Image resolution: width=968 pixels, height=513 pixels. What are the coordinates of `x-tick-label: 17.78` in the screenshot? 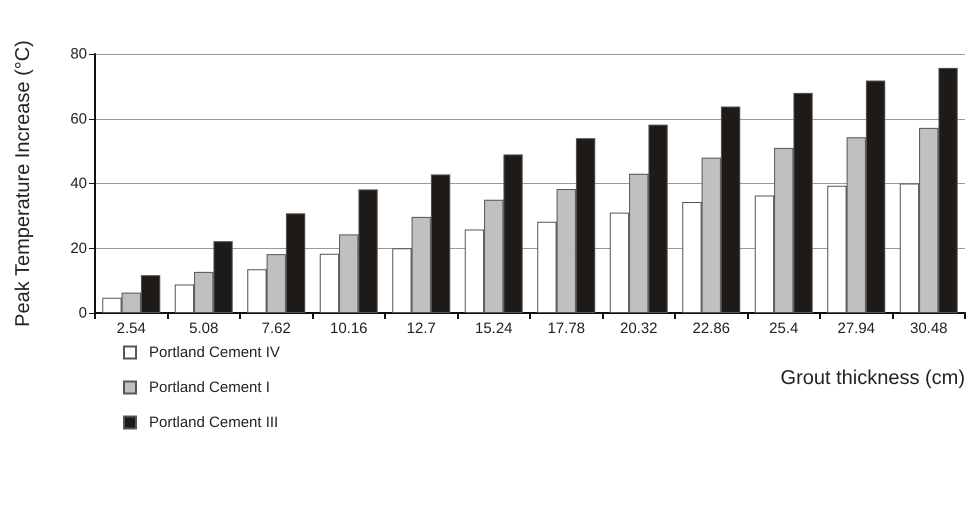 It's located at (566, 328).